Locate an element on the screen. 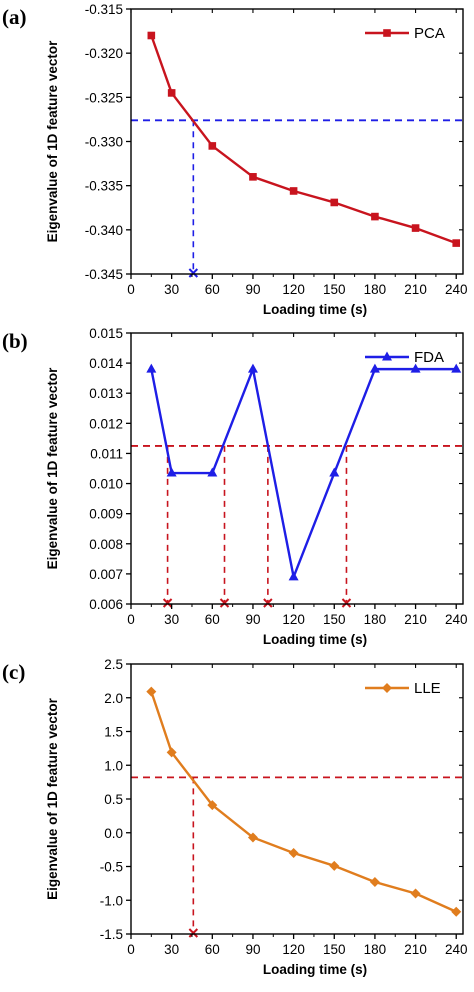 This screenshot has height=992, width=474. y-tick-label: 2.5 is located at coordinates (113, 664).